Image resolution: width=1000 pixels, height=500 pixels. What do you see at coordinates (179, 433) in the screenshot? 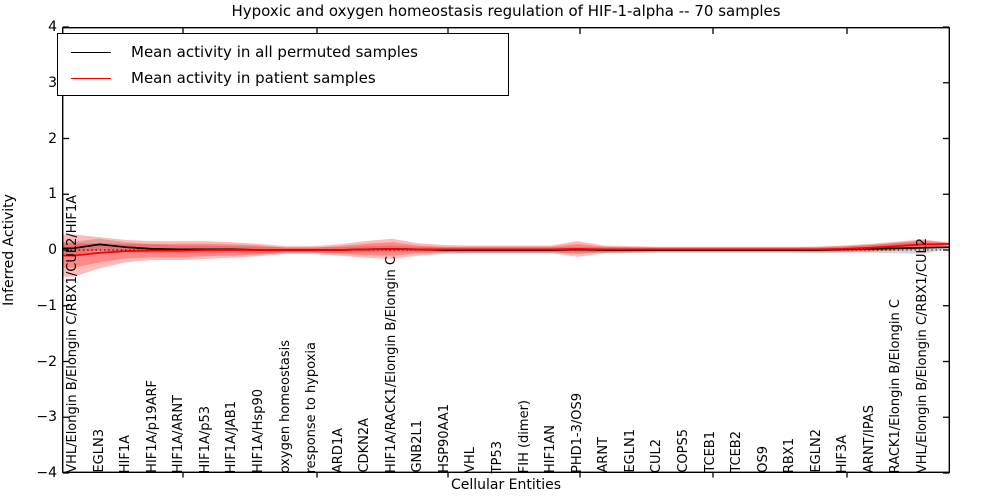
I see `x-category-label: HIF1A/ARNT` at bounding box center [179, 433].